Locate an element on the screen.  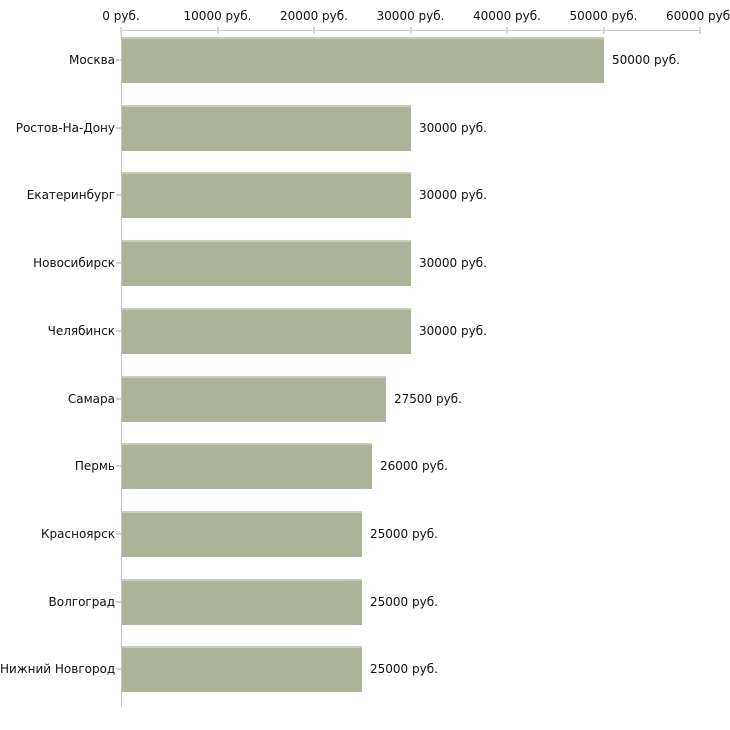
value-label: 50000 руб. is located at coordinates (646, 60).